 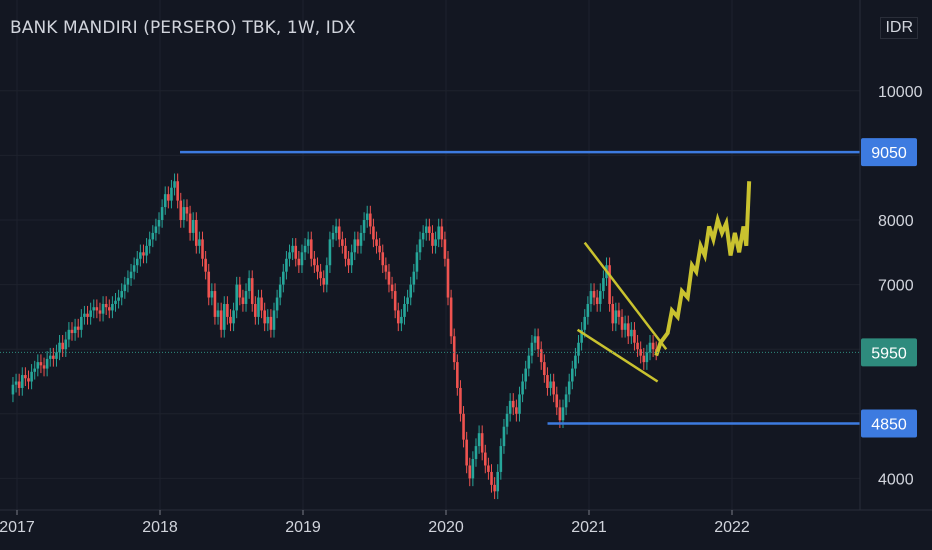 I want to click on price-label: 9050, so click(x=889, y=153).